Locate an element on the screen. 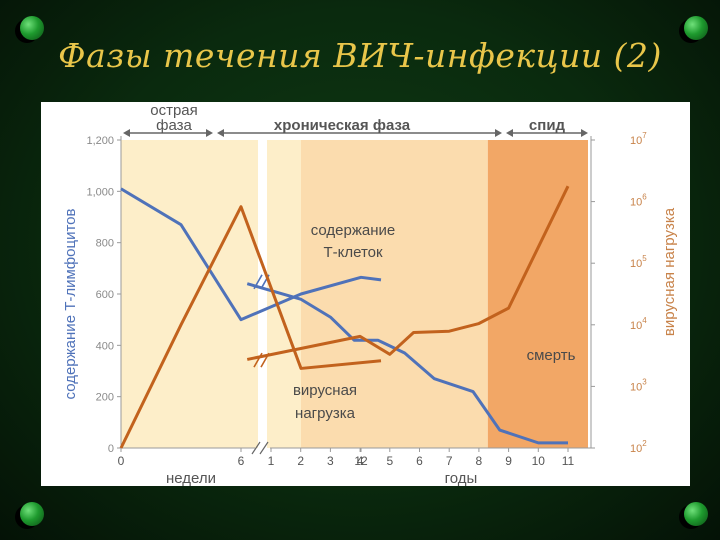 The width and height of the screenshot is (720, 540). bullet-dot-bottom-left is located at coordinates (32, 514).